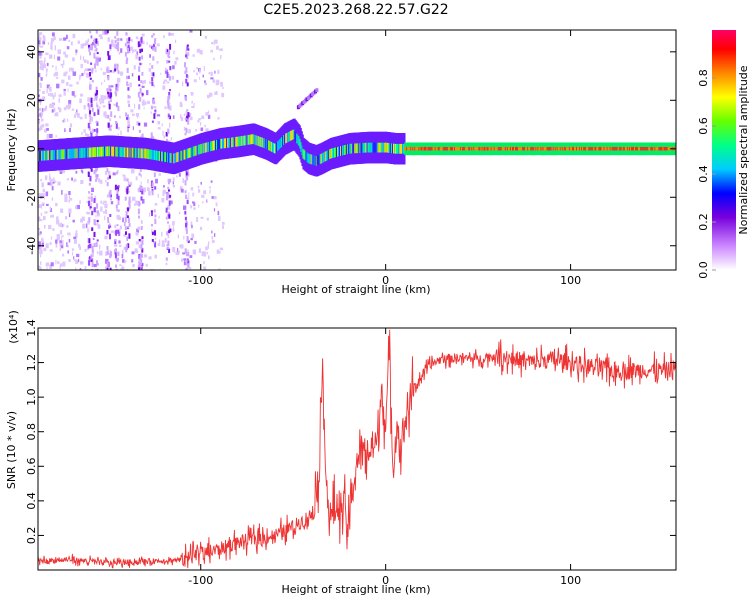 The height and width of the screenshot is (600, 750). What do you see at coordinates (11, 150) in the screenshot?
I see `spectrogram-y-label: Frequency (Hz)` at bounding box center [11, 150].